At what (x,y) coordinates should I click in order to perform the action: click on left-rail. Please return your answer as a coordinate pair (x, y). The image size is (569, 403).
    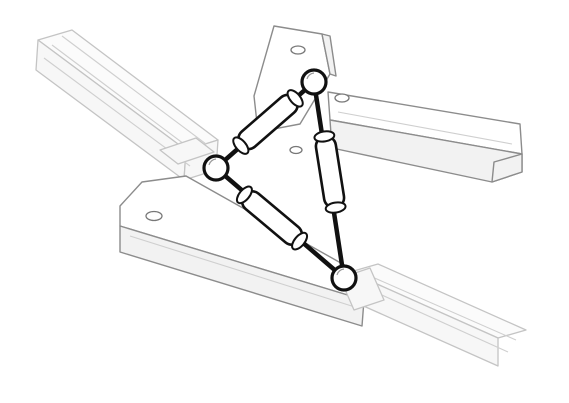
    Looking at the image, I should click on (127, 105).